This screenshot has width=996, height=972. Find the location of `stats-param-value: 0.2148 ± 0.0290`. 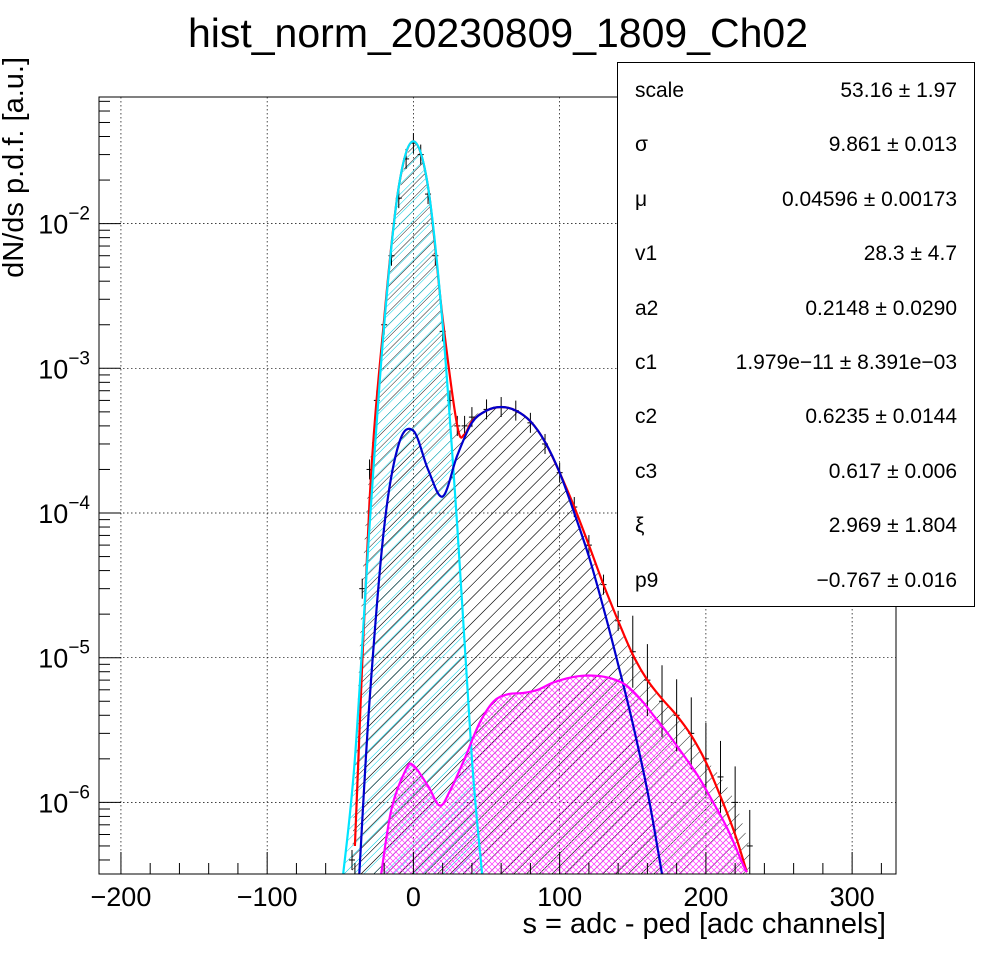

stats-param-value: 0.2148 ± 0.0290 is located at coordinates (881, 308).